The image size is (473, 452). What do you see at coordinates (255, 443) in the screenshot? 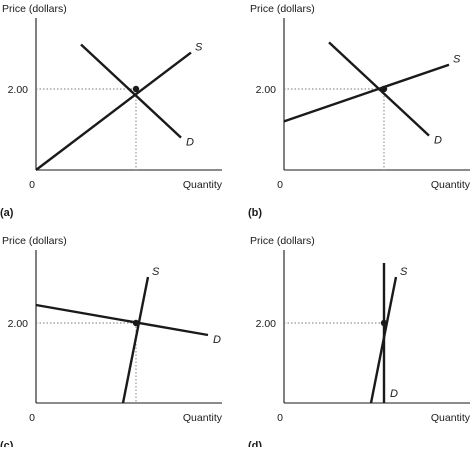
I see `panel-label: (d)` at bounding box center [255, 443].